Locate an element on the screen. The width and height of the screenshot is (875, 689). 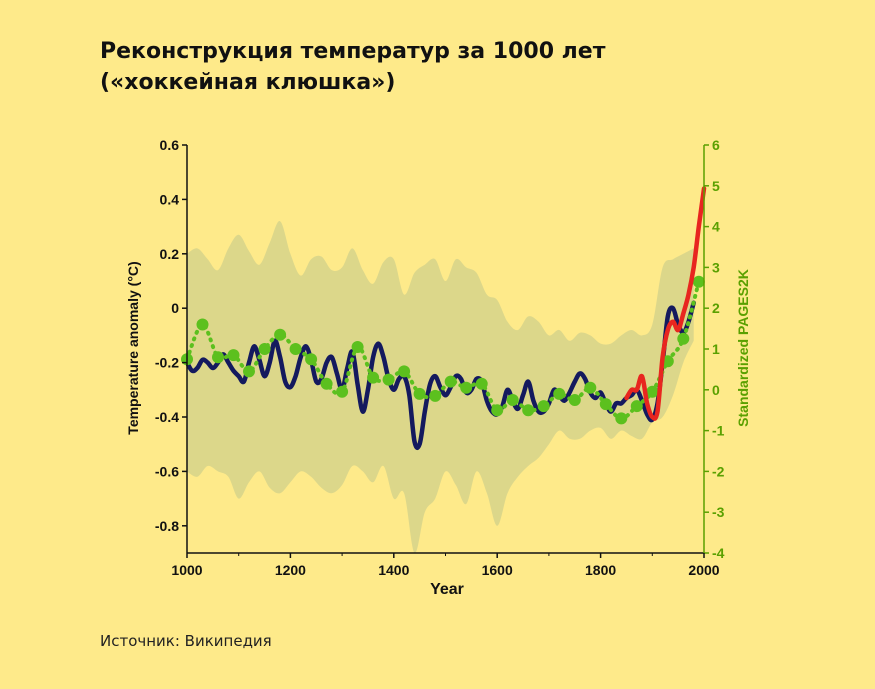
y2-tick-label: 6 is located at coordinates (716, 145).